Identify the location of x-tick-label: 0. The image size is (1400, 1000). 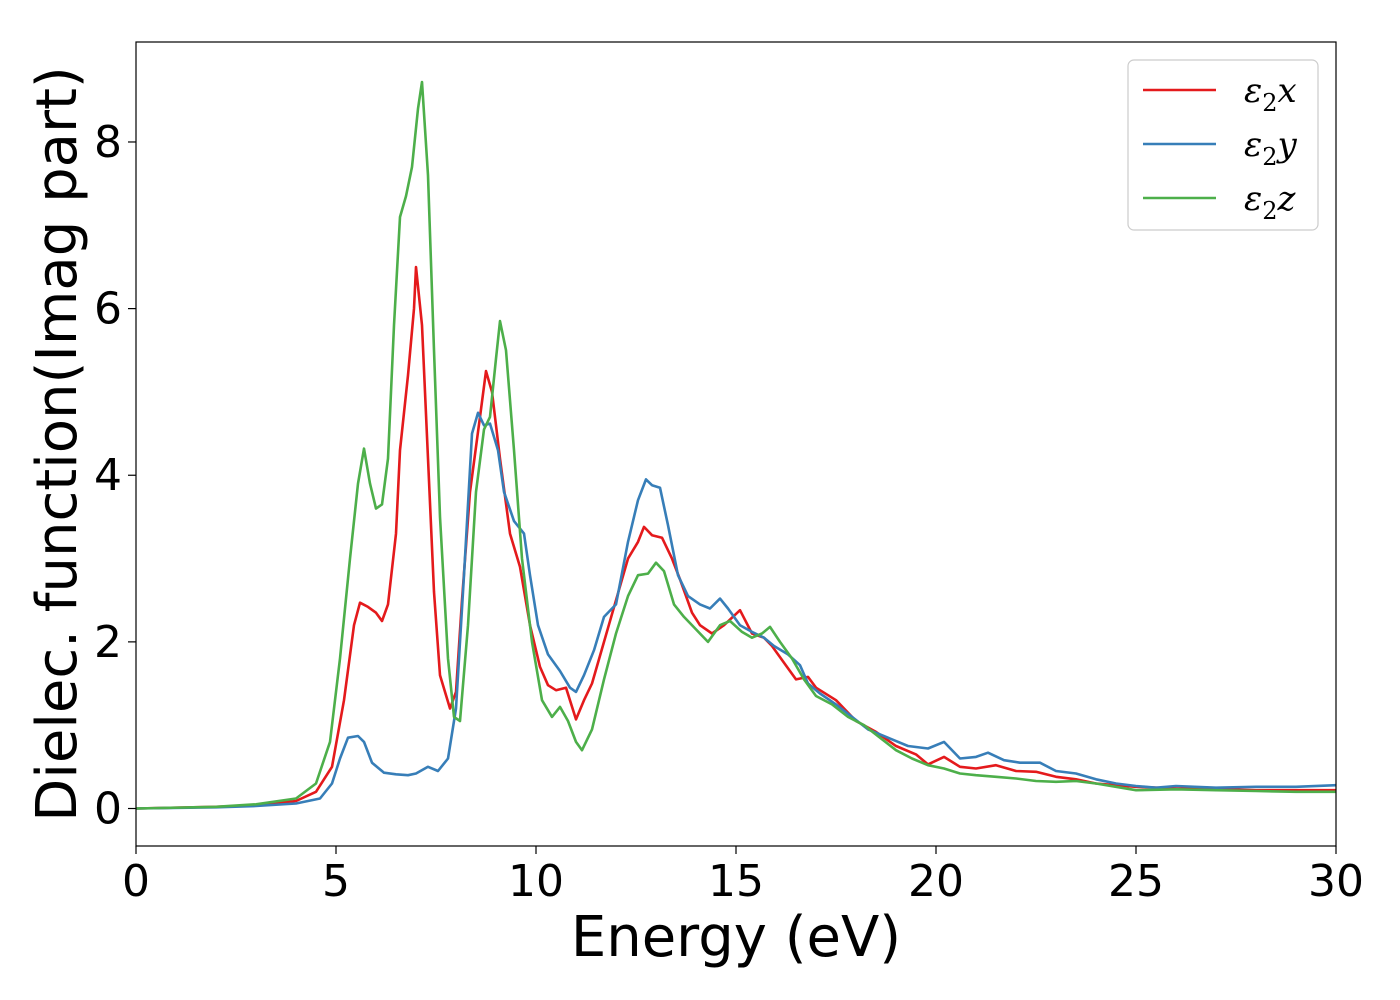
(136, 881).